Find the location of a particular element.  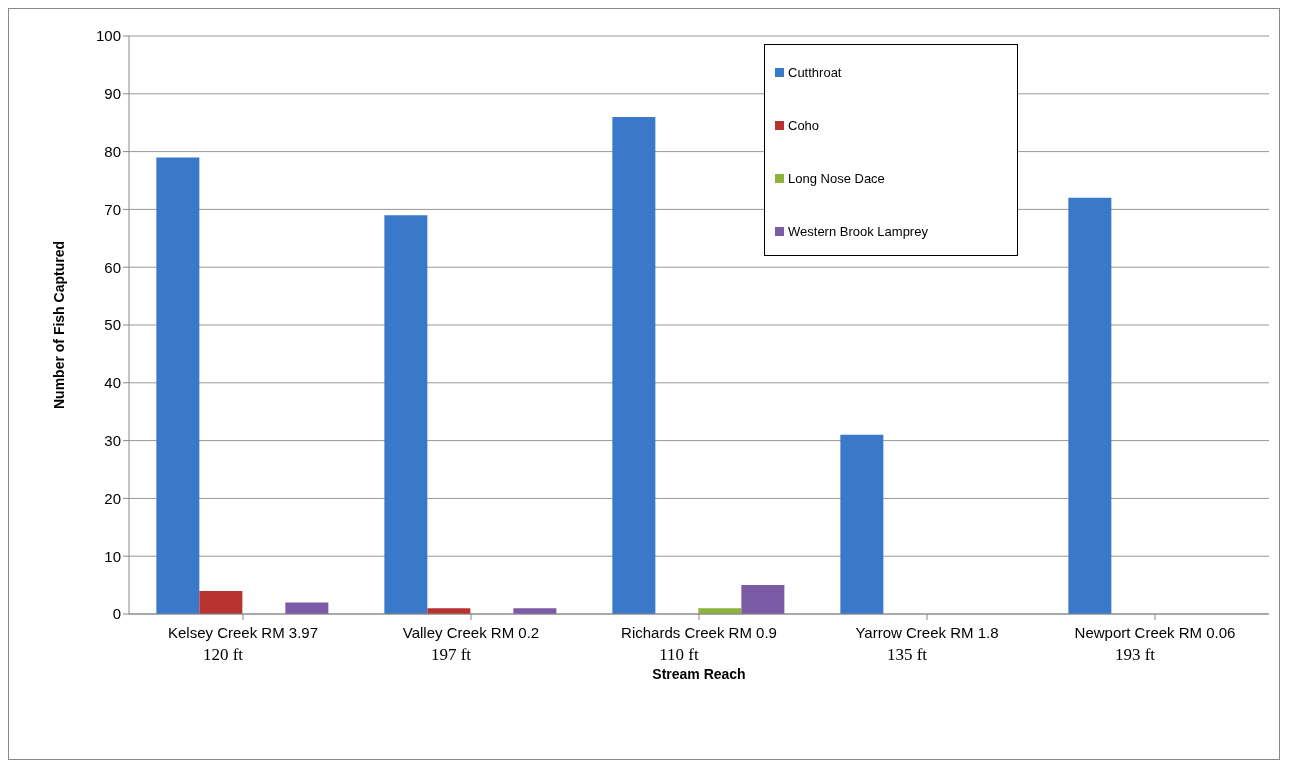

y-tick-label: 30 is located at coordinates (112, 440).